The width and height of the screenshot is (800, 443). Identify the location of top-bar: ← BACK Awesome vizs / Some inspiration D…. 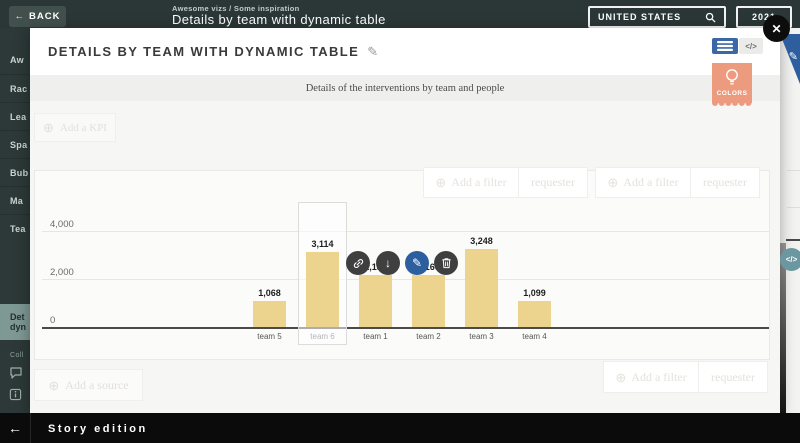
(400, 14).